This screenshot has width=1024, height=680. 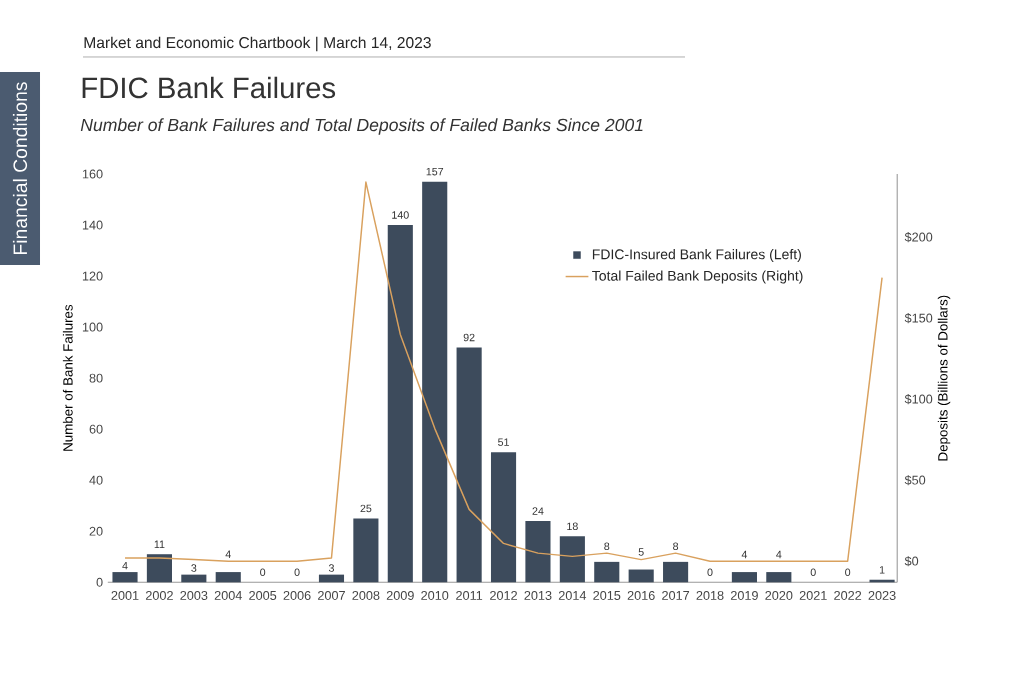 What do you see at coordinates (911, 561) in the screenshot?
I see `y2-tick-label: $0` at bounding box center [911, 561].